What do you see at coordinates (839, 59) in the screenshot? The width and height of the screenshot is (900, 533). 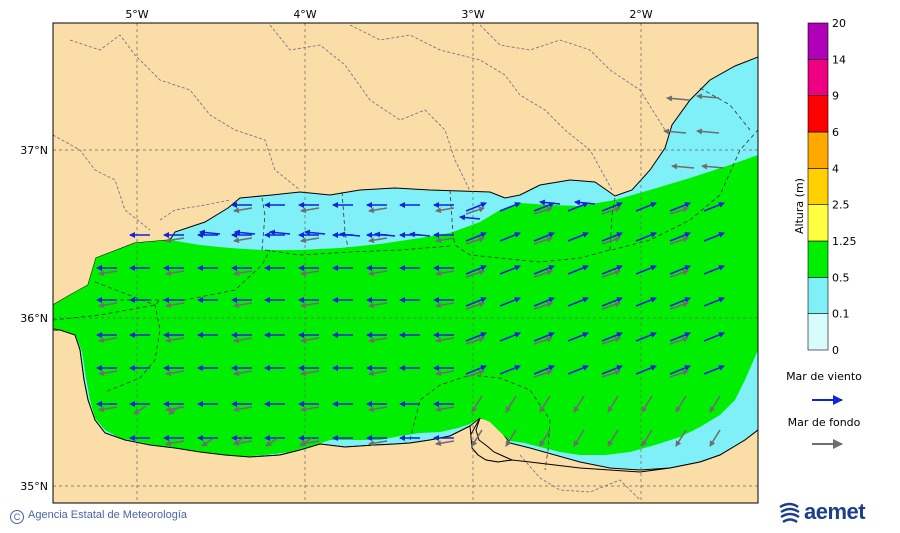 I see `colorbar-level-label: 14` at bounding box center [839, 59].